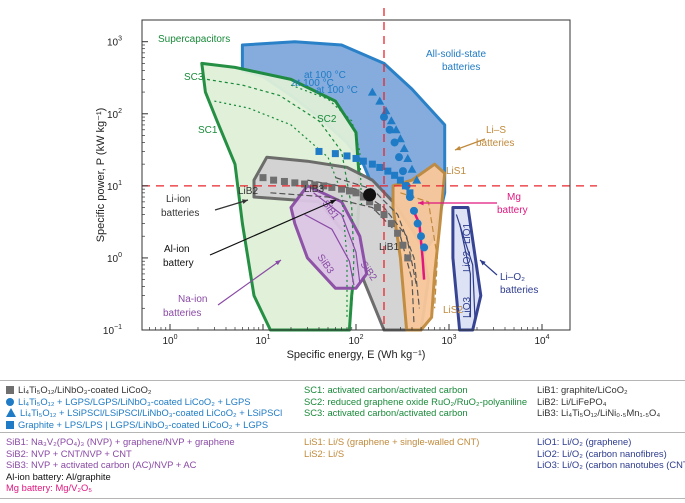 Image resolution: width=685 pixels, height=503 pixels. Describe the element at coordinates (602, 453) in the screenshot. I see `legend-lio2: LiO2: Li/O₂ (carbon nanofibres)` at that location.